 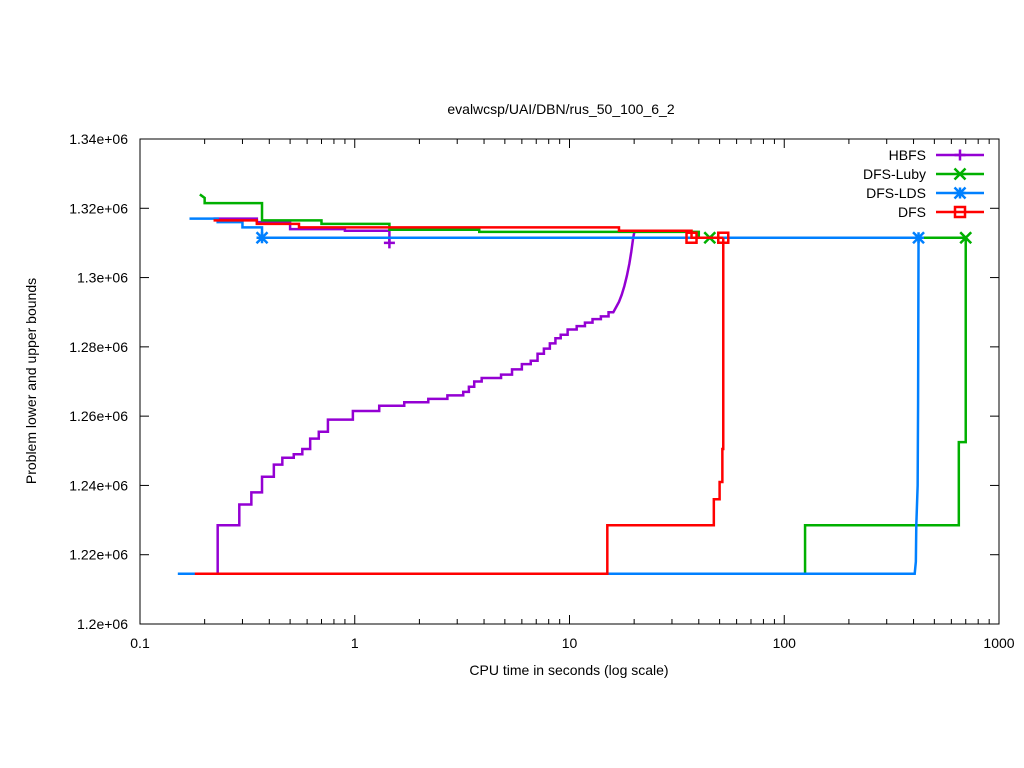 What do you see at coordinates (998, 643) in the screenshot?
I see `x-tick-label: 1000` at bounding box center [998, 643].